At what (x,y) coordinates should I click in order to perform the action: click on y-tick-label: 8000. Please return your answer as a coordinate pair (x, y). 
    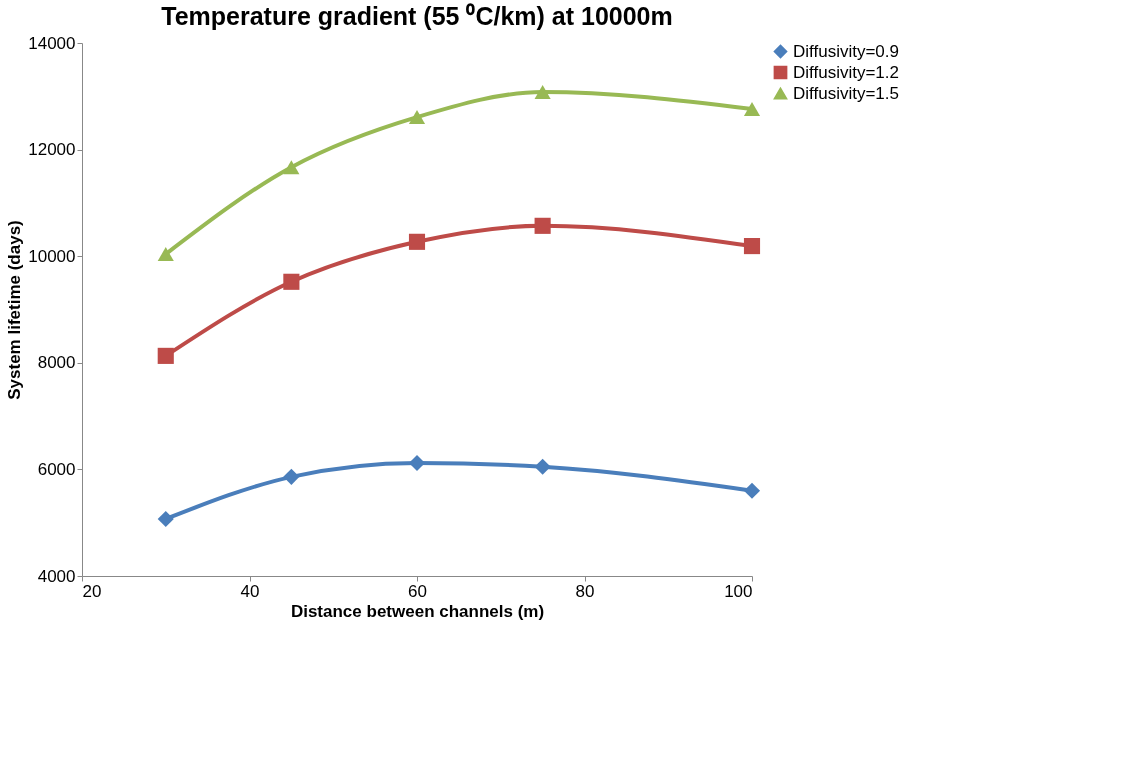
    Looking at the image, I should click on (56, 363).